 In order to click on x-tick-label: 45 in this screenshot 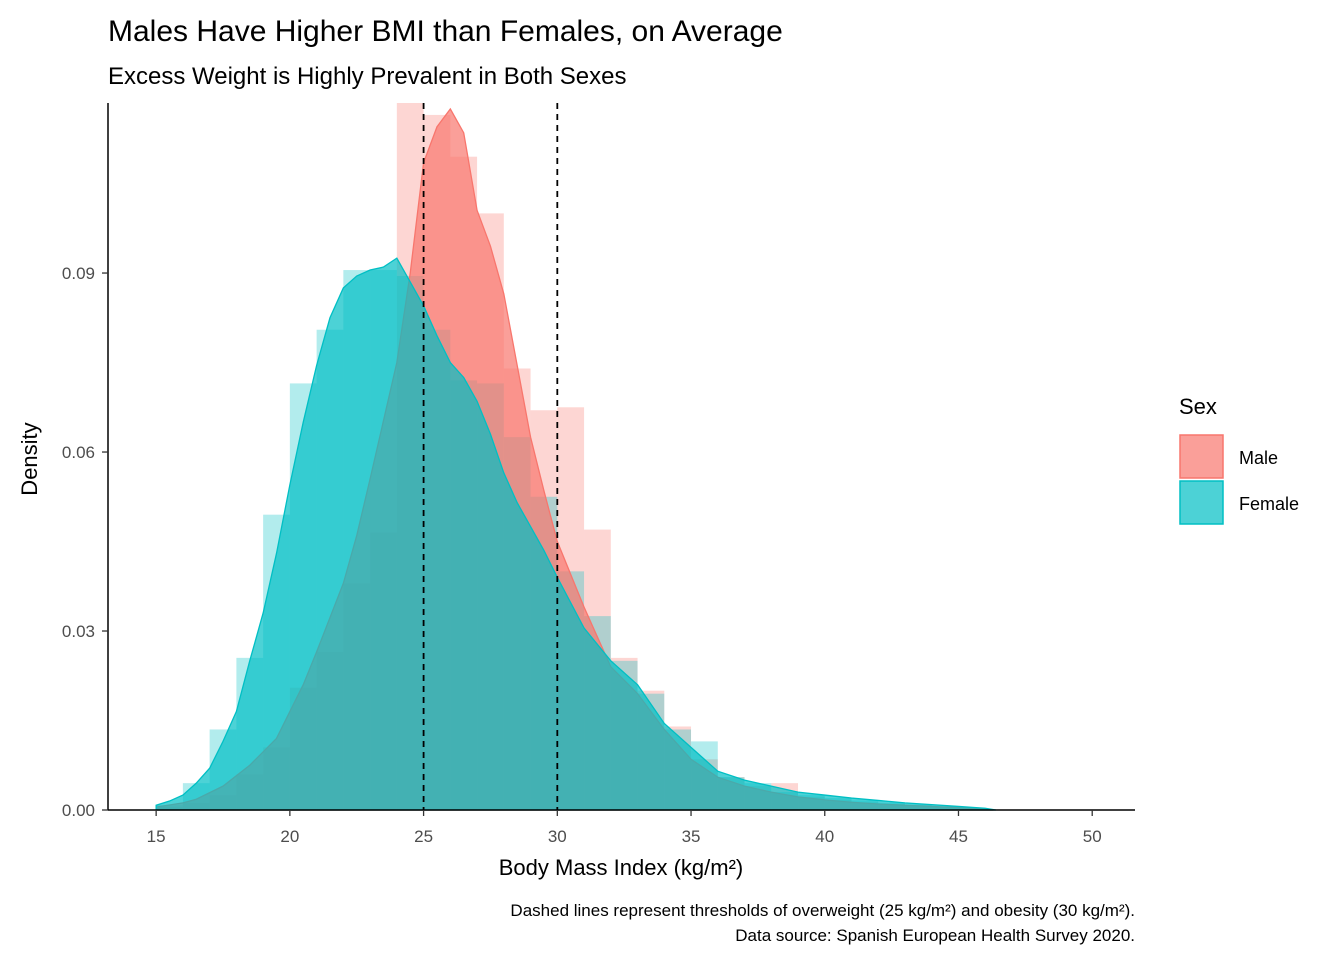, I will do `click(958, 836)`.